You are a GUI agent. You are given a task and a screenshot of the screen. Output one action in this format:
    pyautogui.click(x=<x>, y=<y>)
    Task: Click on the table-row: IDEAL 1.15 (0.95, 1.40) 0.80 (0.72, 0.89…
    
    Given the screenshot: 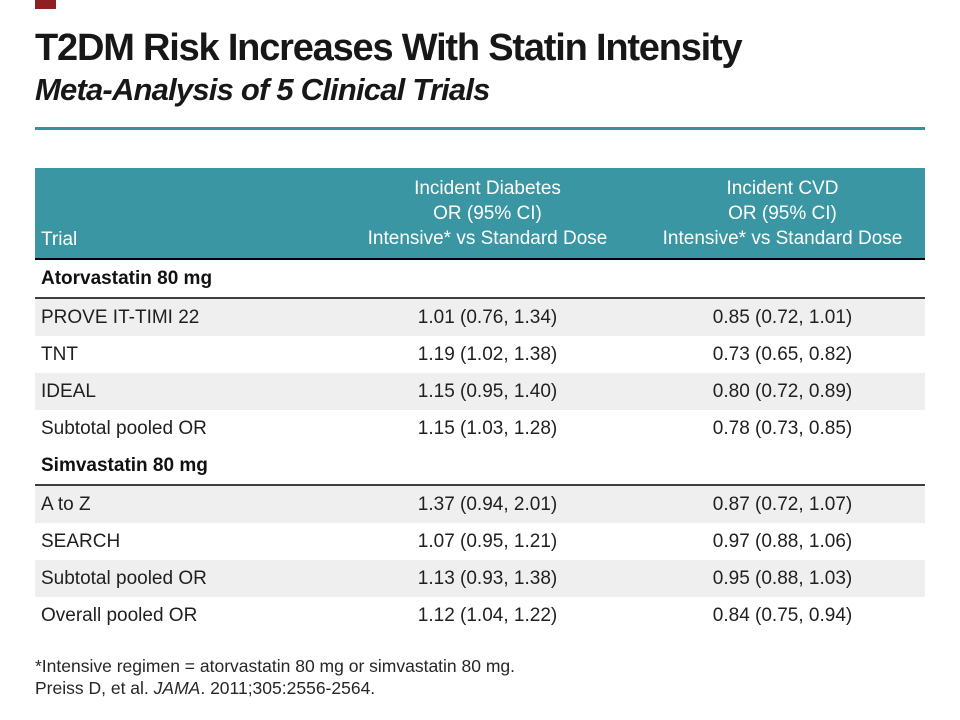 What is the action you would take?
    pyautogui.click(x=480, y=391)
    